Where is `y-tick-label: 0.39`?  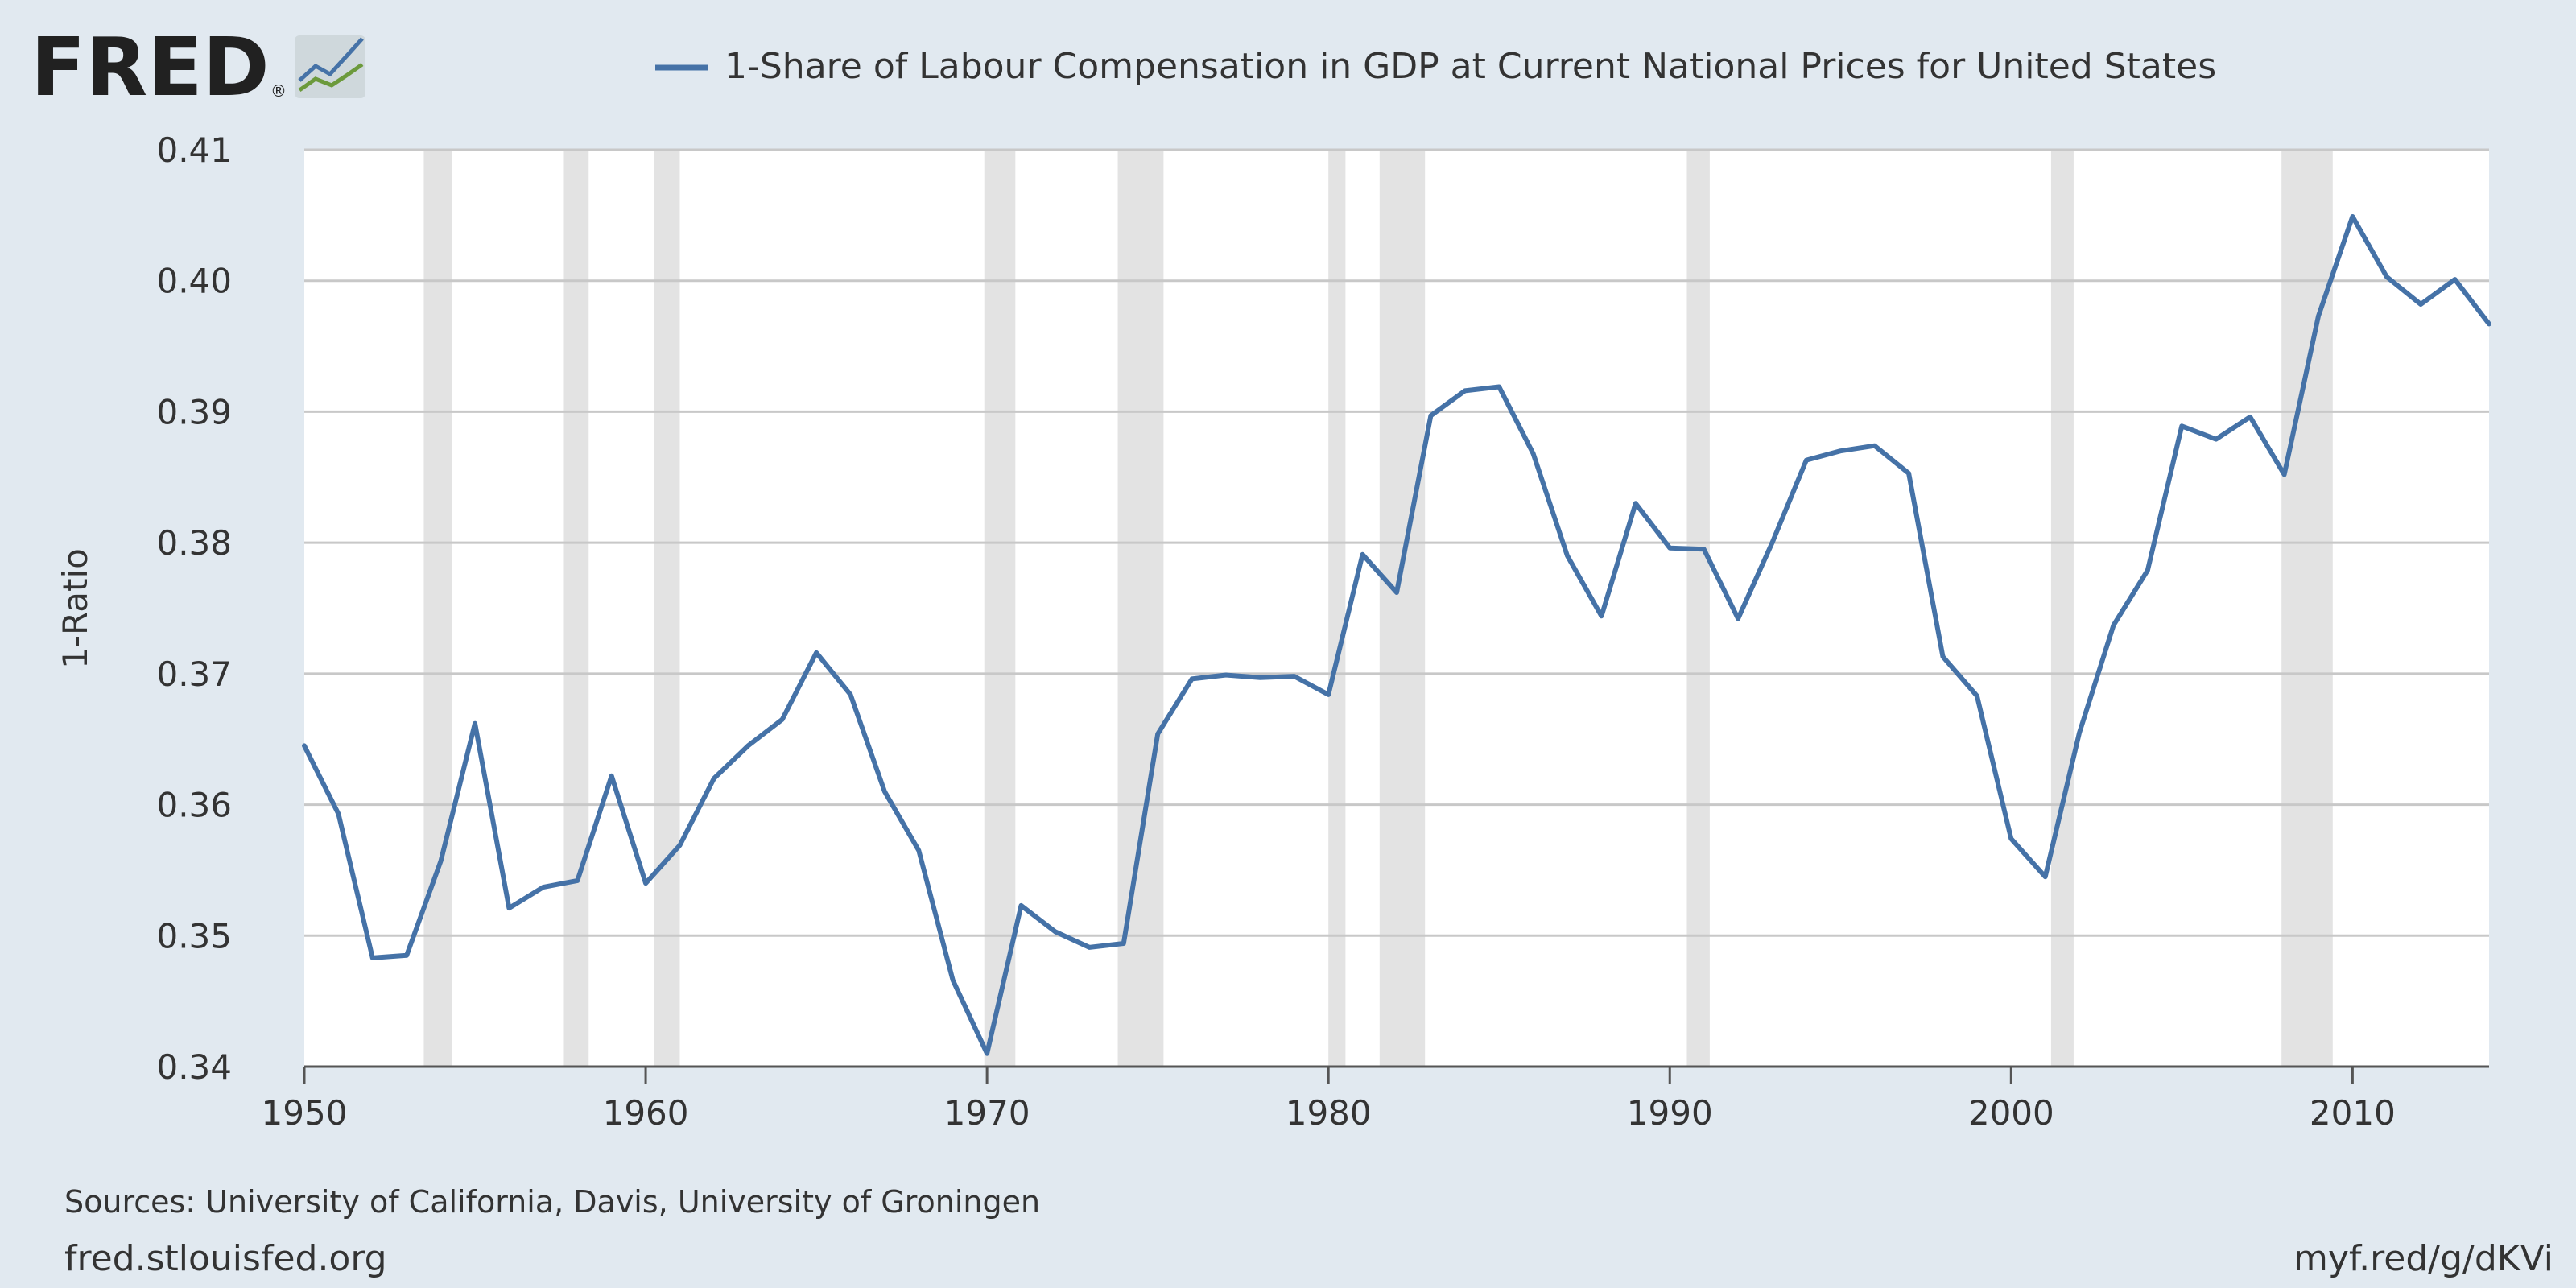
y-tick-label: 0.39 is located at coordinates (194, 411).